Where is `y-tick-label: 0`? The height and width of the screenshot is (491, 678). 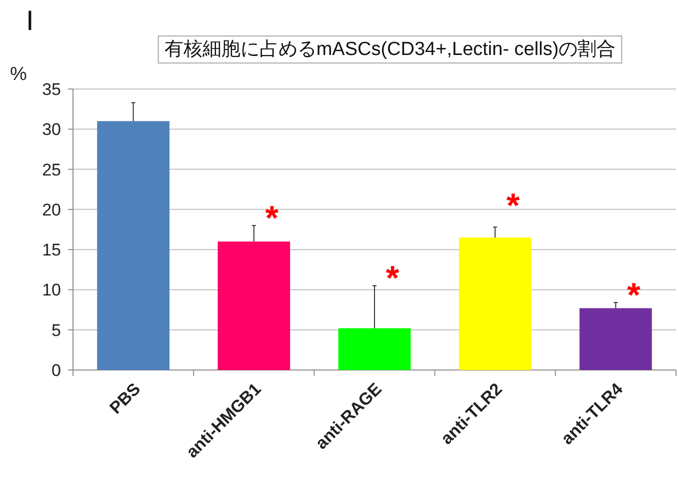
y-tick-label: 0 is located at coordinates (56, 370).